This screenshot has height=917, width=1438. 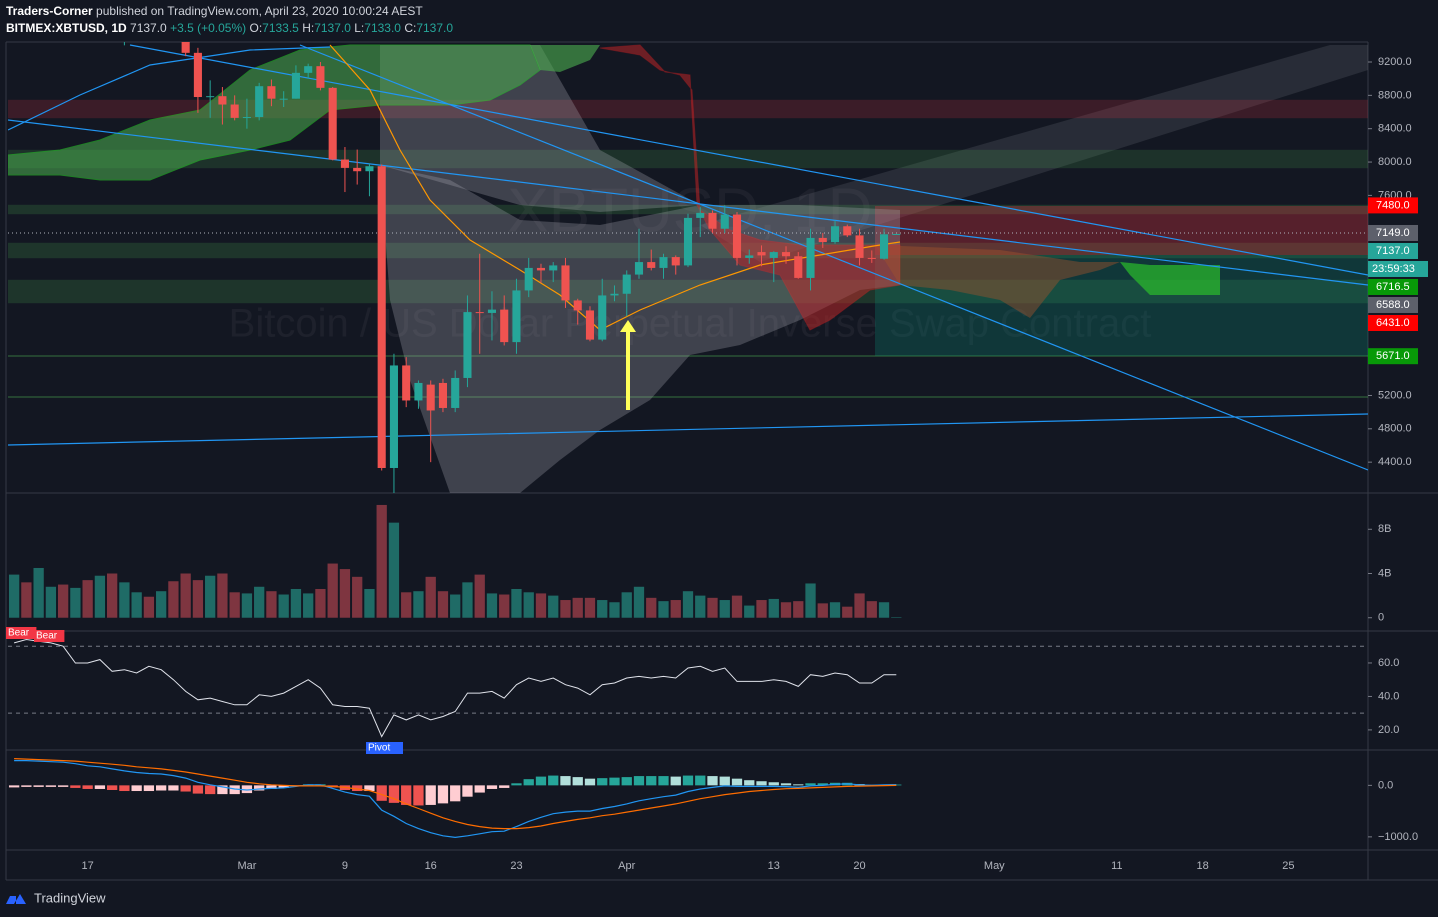 I want to click on x-tick-label: 9, so click(x=345, y=866).